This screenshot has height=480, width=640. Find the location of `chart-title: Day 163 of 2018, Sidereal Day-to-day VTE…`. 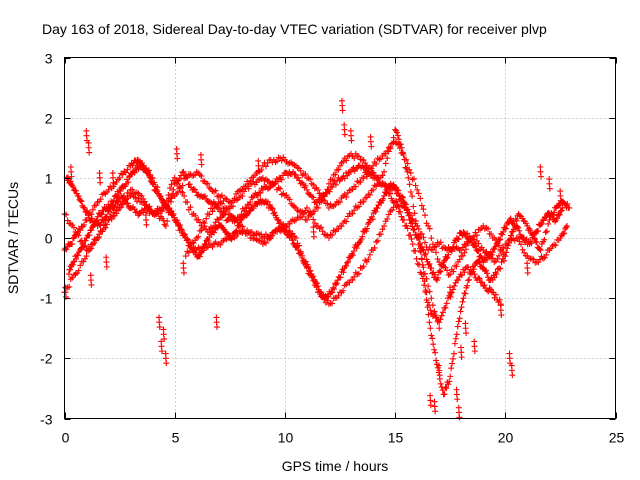

chart-title: Day 163 of 2018, Sidereal Day-to-day VTE… is located at coordinates (294, 29).